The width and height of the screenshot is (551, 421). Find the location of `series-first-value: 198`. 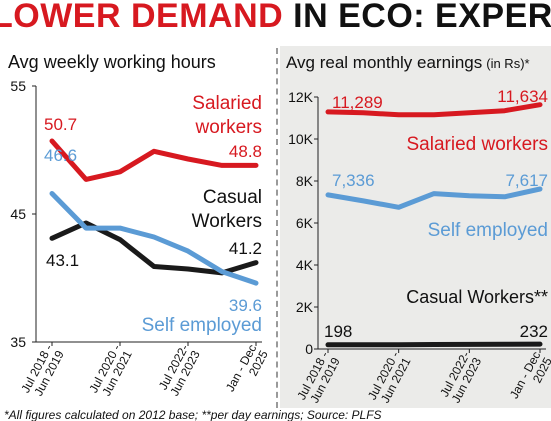

series-first-value: 198 is located at coordinates (338, 331).